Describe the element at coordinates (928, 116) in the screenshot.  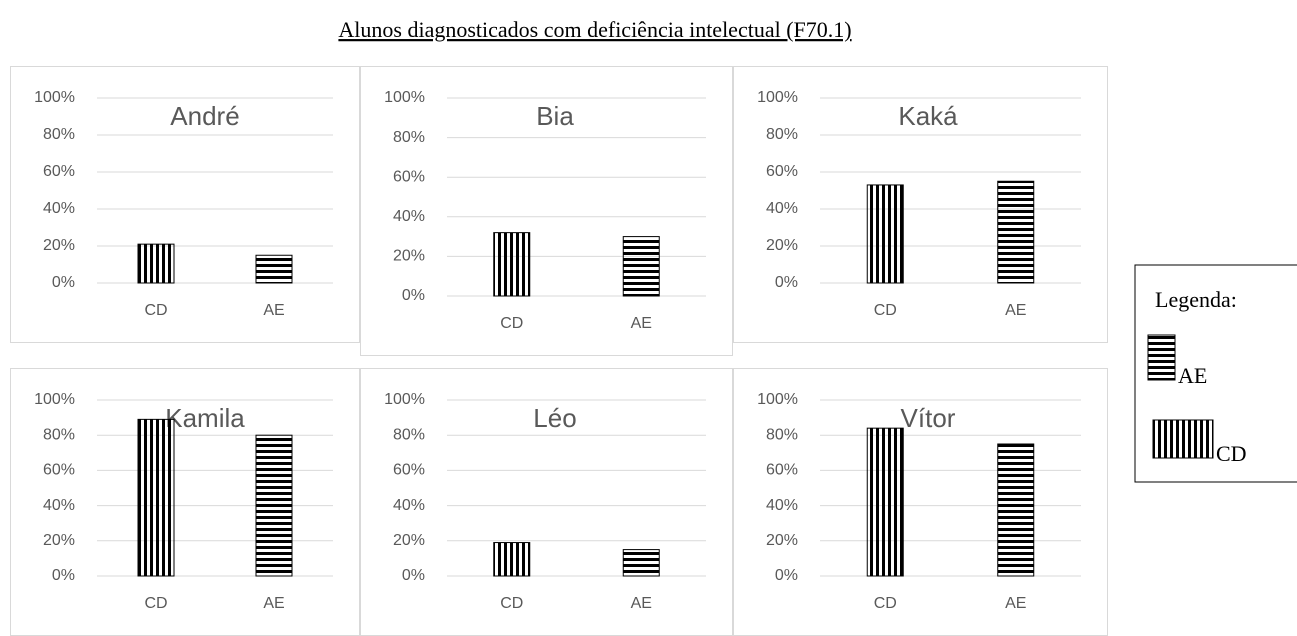
I see `chart-title: Kaká` at that location.